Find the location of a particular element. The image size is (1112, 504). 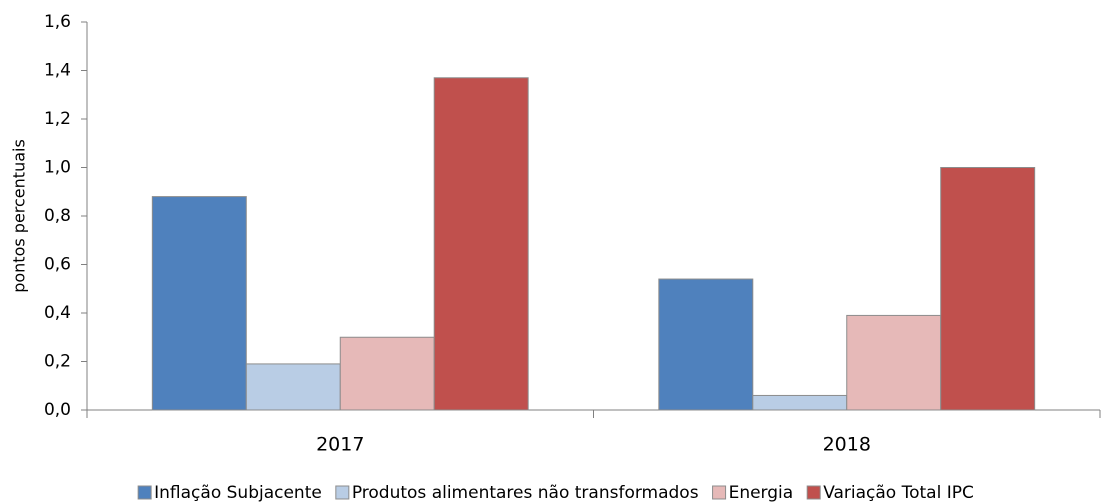

y-tick-label: 1,6 is located at coordinates (57, 22).